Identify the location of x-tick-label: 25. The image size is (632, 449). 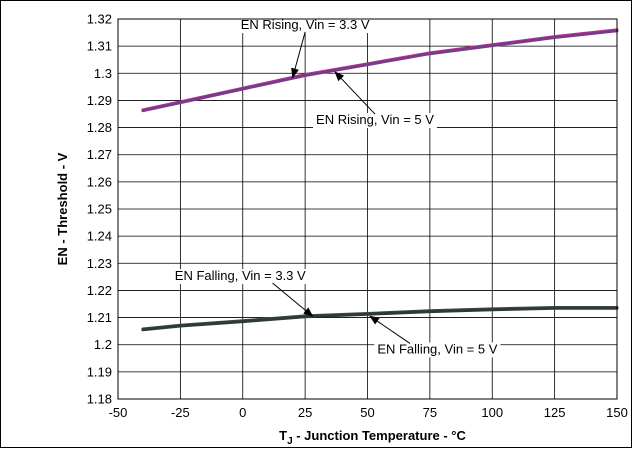
(305, 412).